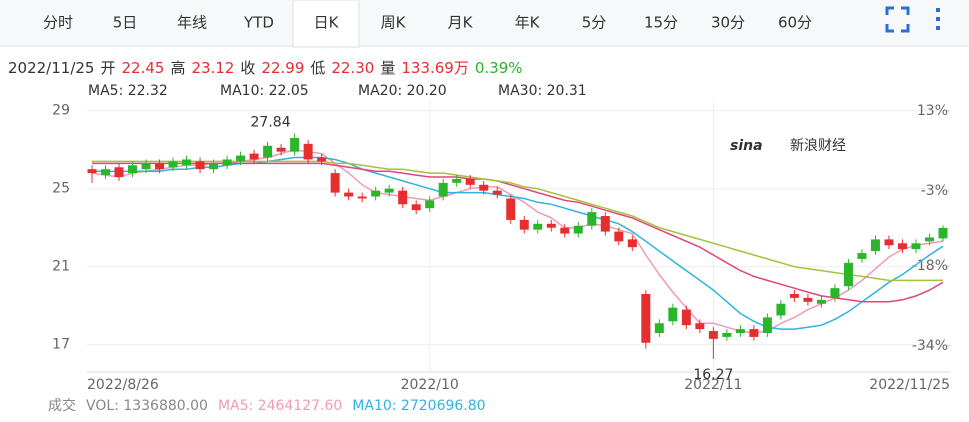  I want to click on tab: 30分, so click(728, 23).